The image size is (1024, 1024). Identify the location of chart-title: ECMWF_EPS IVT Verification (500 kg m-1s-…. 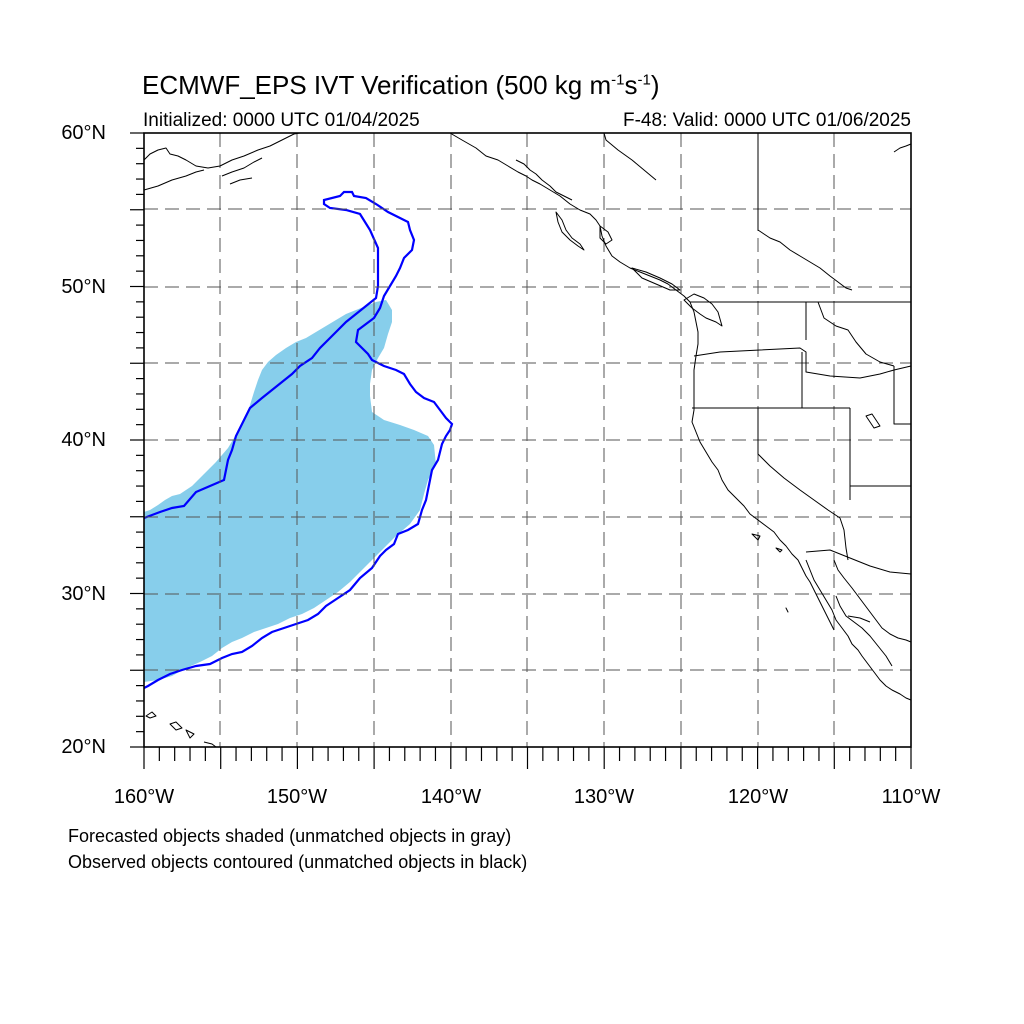
(401, 85).